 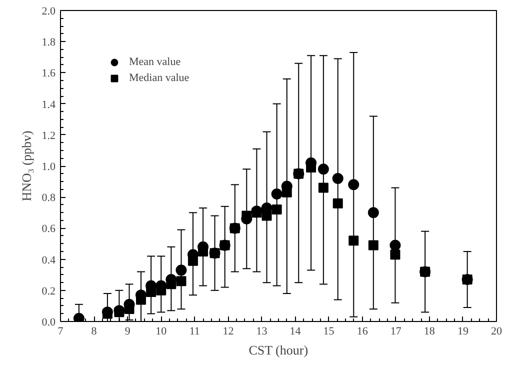 What do you see at coordinates (155, 62) in the screenshot?
I see `legend-label: Mean value` at bounding box center [155, 62].